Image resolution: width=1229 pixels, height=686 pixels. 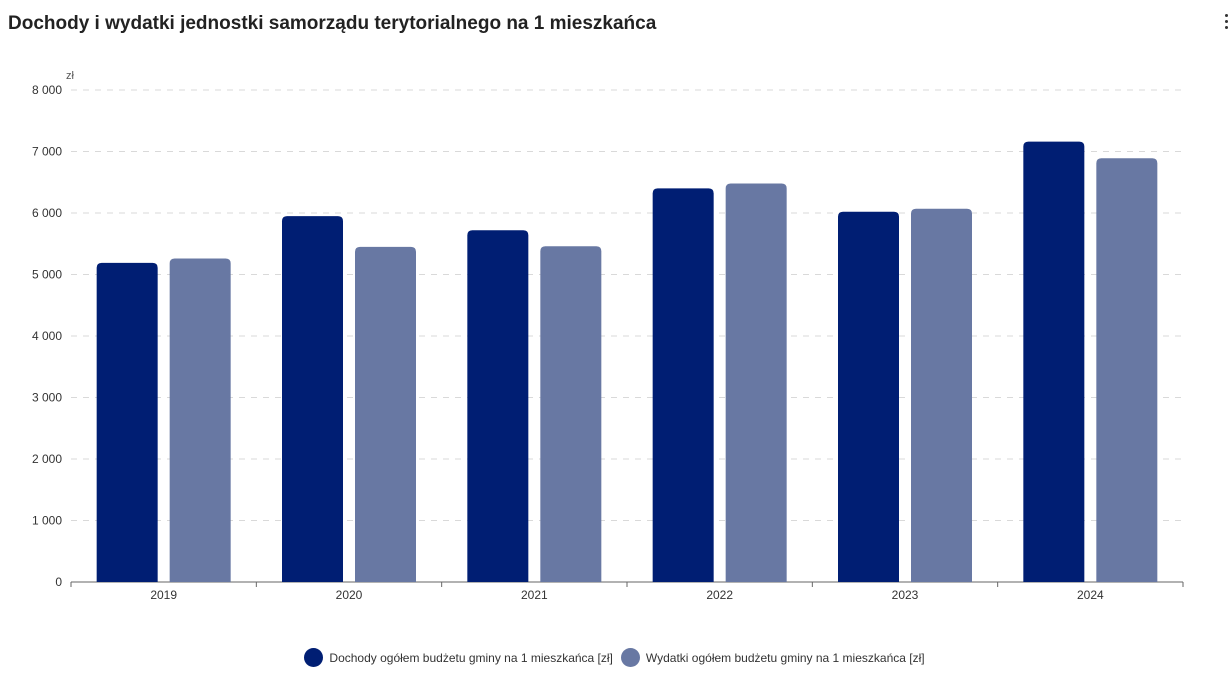 What do you see at coordinates (47, 398) in the screenshot?
I see `y-tick-label: 3 000` at bounding box center [47, 398].